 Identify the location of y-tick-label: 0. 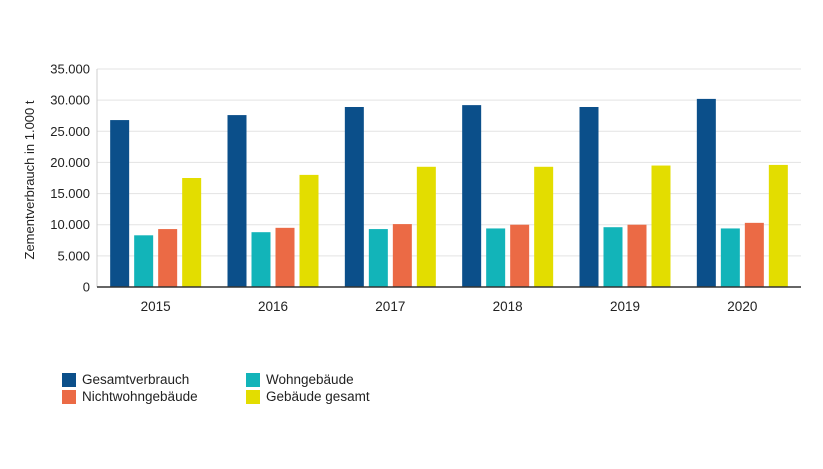
(86, 287).